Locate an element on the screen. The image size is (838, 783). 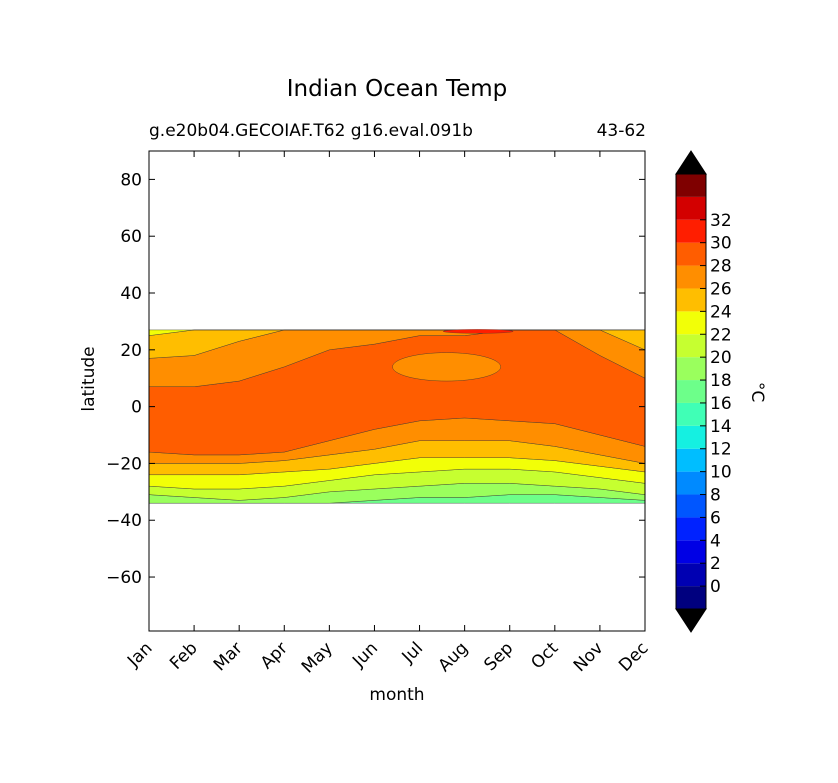
colorbar-extend-over is located at coordinates (691, 162).